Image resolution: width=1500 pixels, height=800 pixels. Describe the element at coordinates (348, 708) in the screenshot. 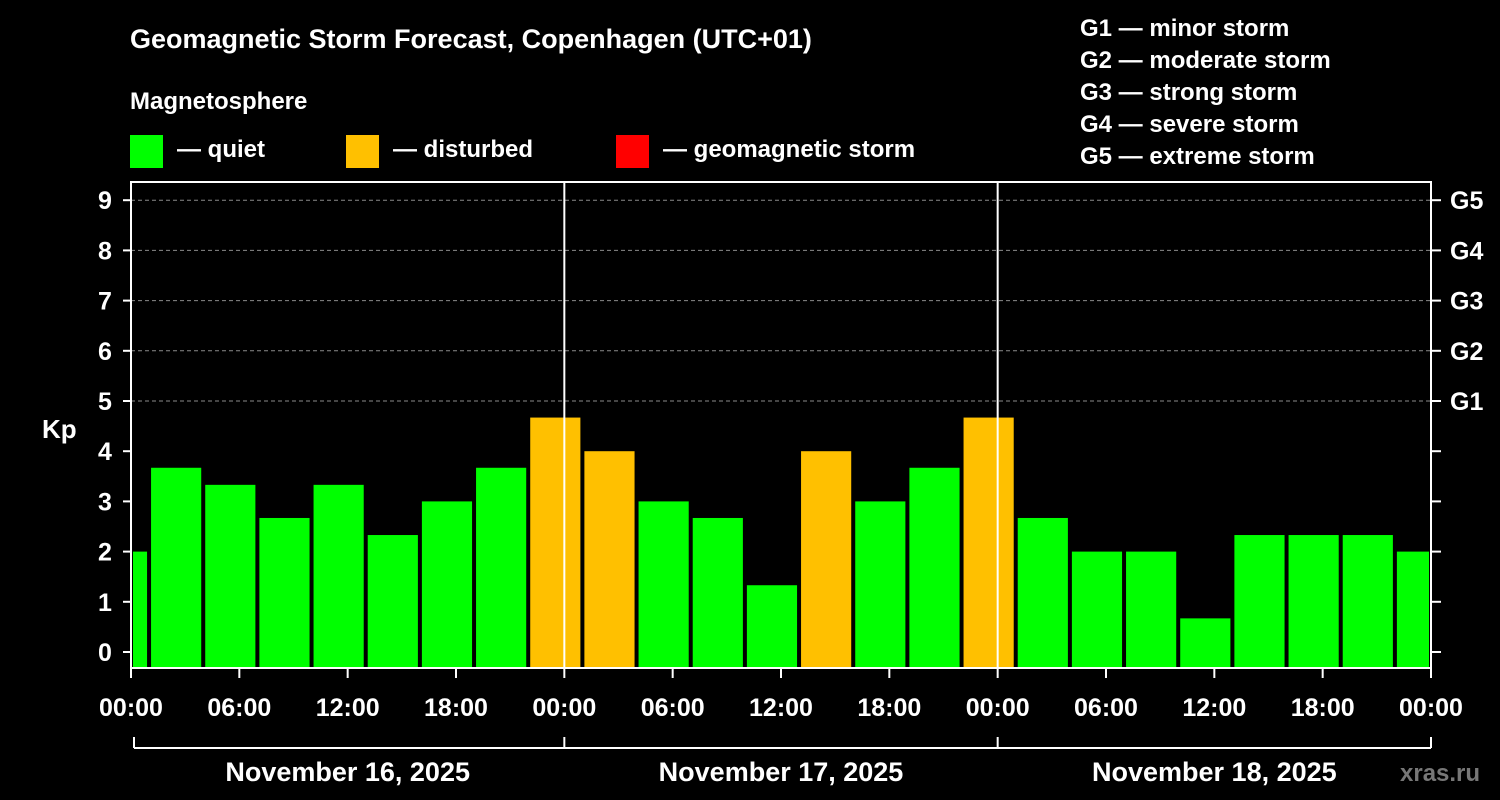

I see `x-tick-label-2: 12:00` at that location.